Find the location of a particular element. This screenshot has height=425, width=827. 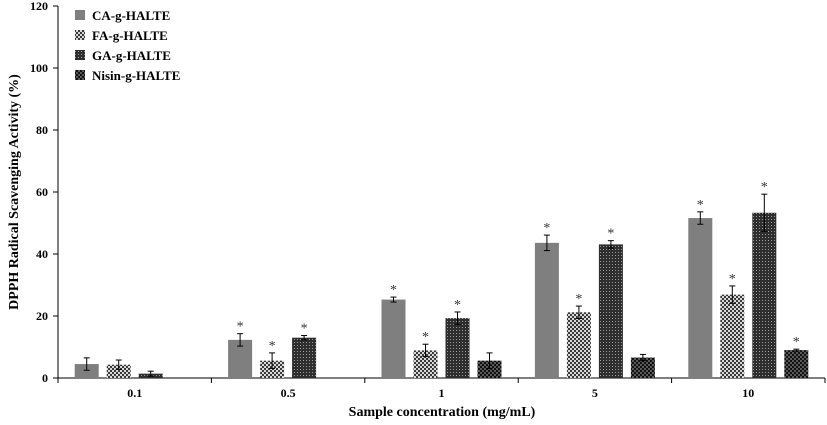

legend-label: CA-g-HALTE is located at coordinates (131, 15).